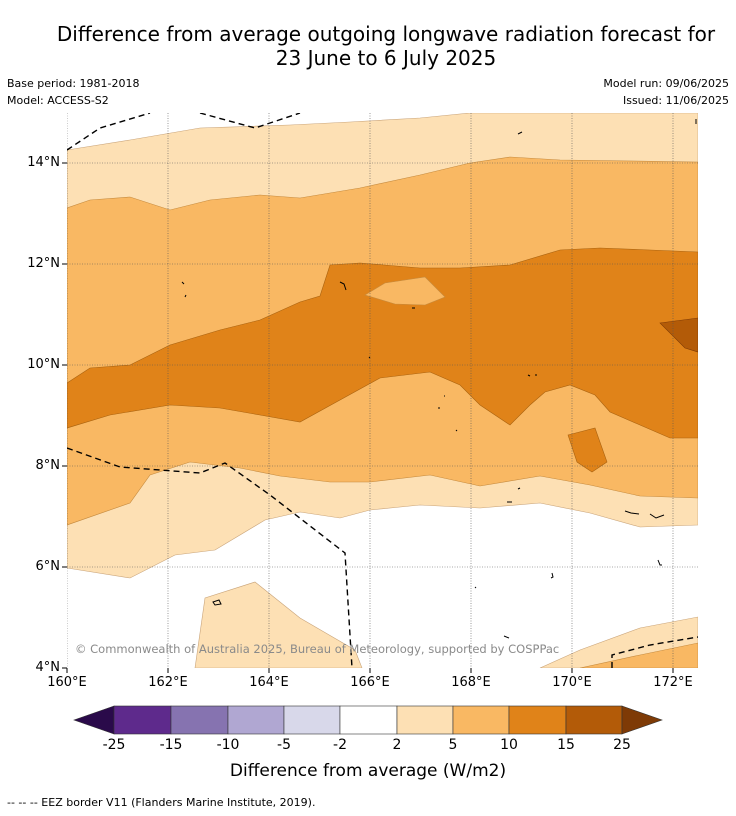 Image resolution: width=736 pixels, height=816 pixels. What do you see at coordinates (340, 745) in the screenshot?
I see `colorbar-tick--2: -2` at bounding box center [340, 745].